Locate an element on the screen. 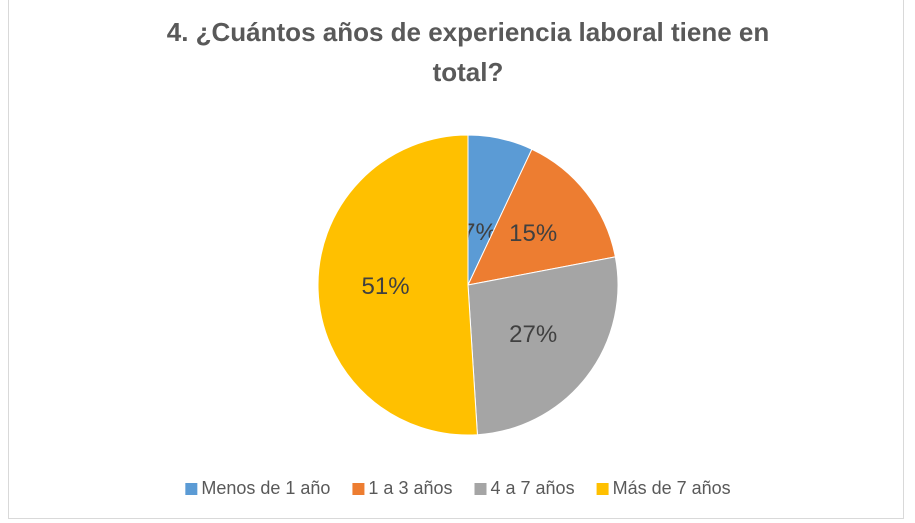  legend-label: Menos de 1 año is located at coordinates (265, 488).